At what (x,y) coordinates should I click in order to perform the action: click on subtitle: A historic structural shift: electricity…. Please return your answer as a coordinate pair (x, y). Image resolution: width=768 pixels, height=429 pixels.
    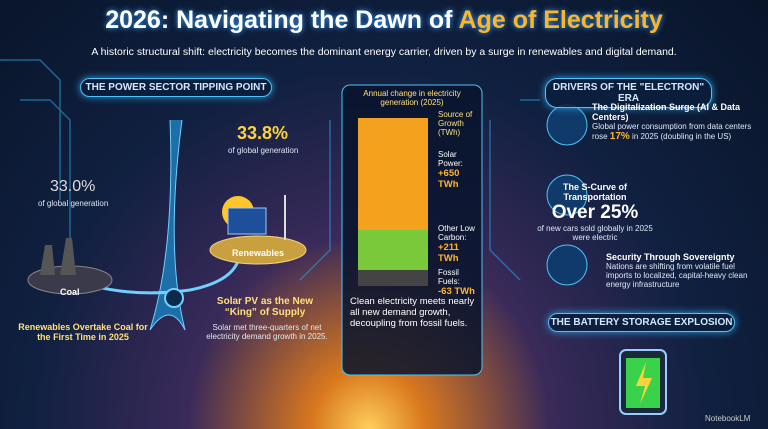
    Looking at the image, I should click on (384, 52).